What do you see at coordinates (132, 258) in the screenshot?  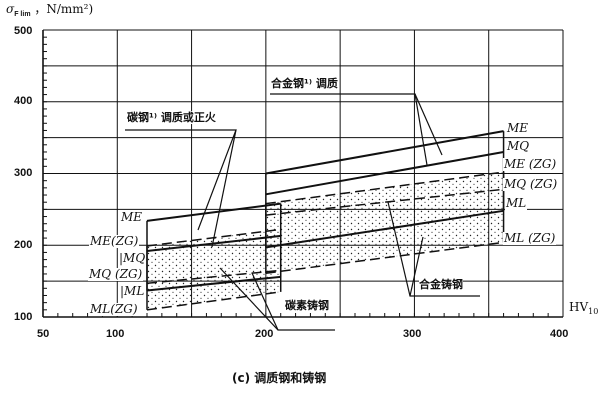 I see `left-label-mq: |MQ` at bounding box center [132, 258].